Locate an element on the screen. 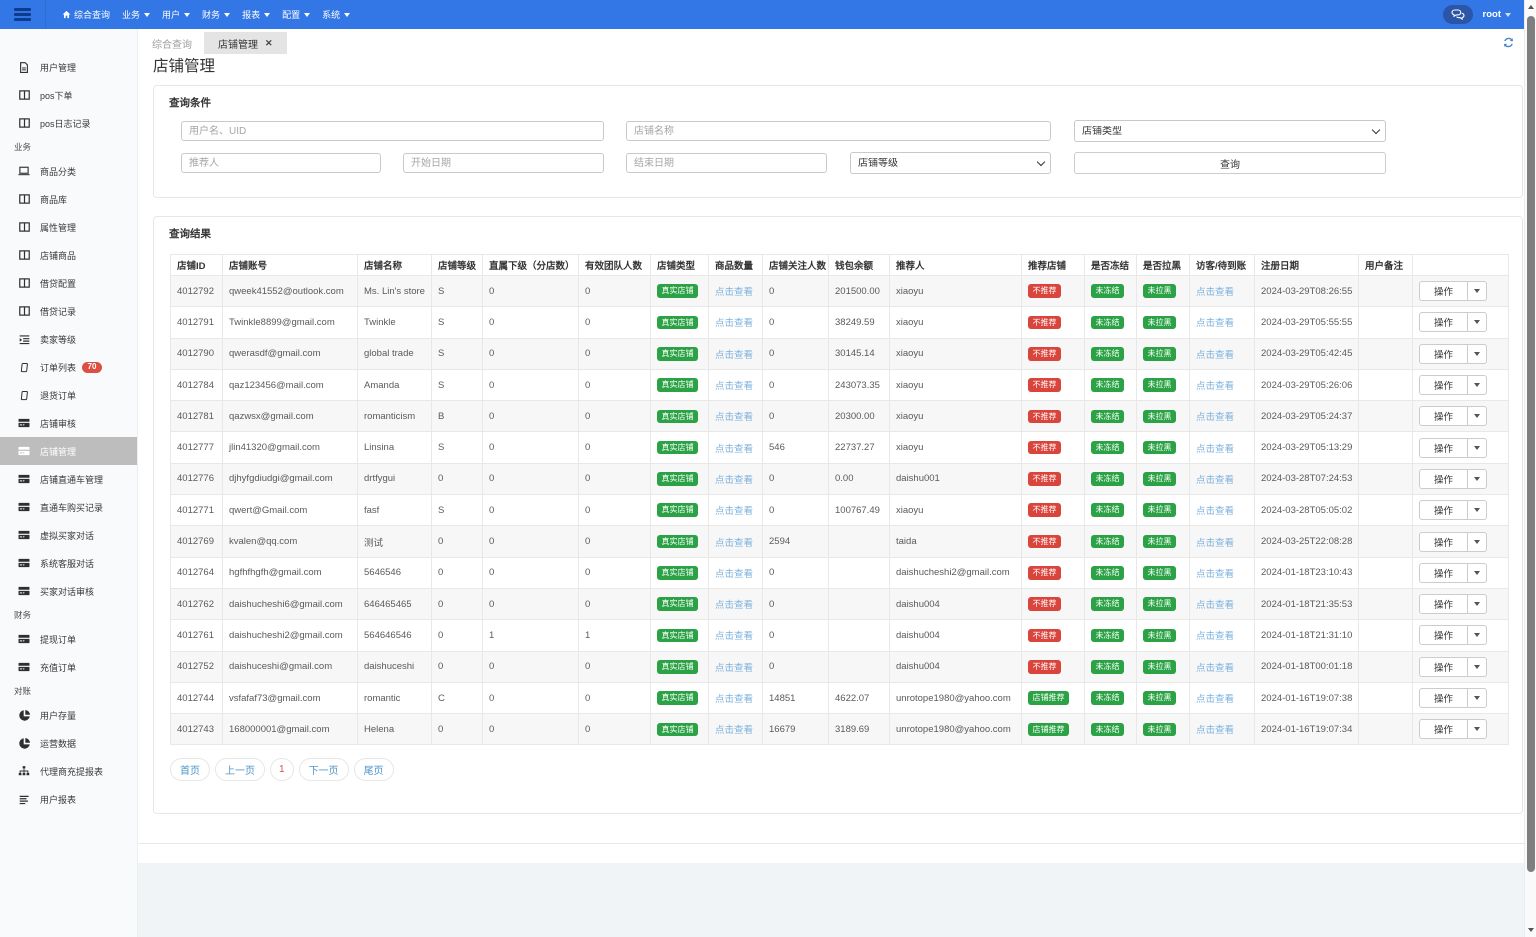 The image size is (1536, 937). sidebar-item: 店铺审核 is located at coordinates (68, 423).